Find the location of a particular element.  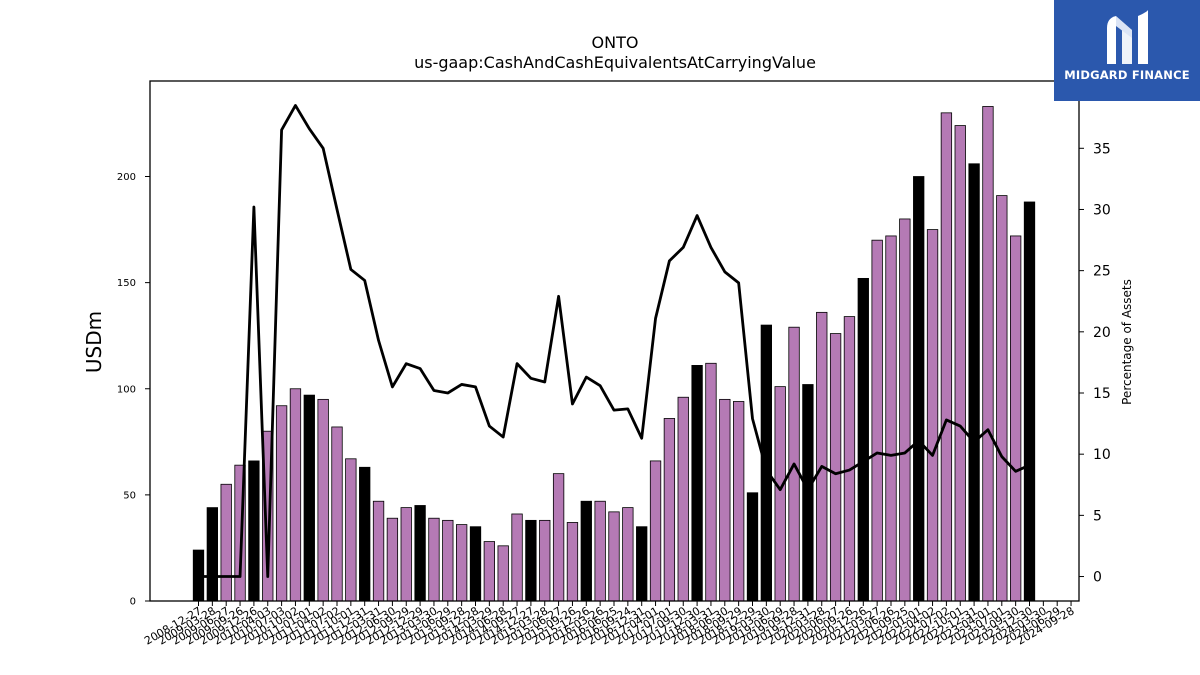

y2-tick-label: 0 is located at coordinates (1097, 578).